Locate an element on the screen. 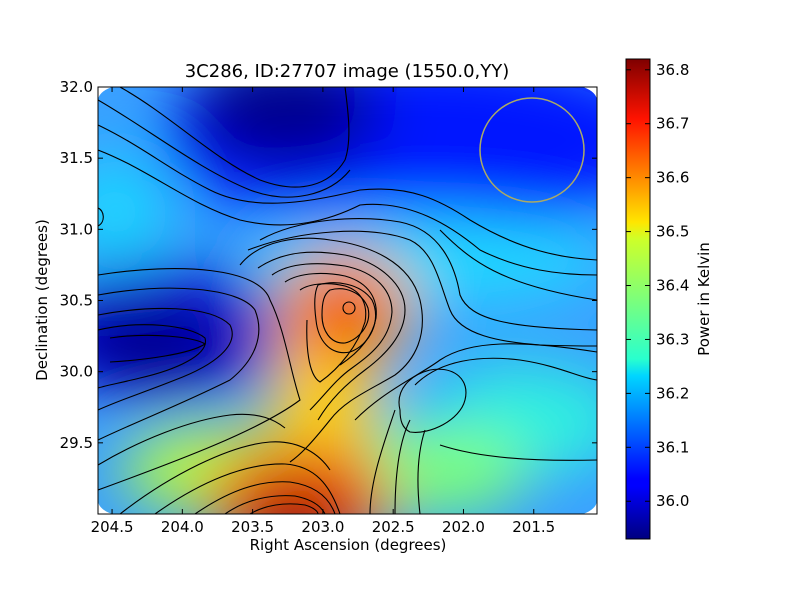 Image resolution: width=800 pixels, height=600 pixels. colorbar-tick-label: 36.1 is located at coordinates (672, 447).